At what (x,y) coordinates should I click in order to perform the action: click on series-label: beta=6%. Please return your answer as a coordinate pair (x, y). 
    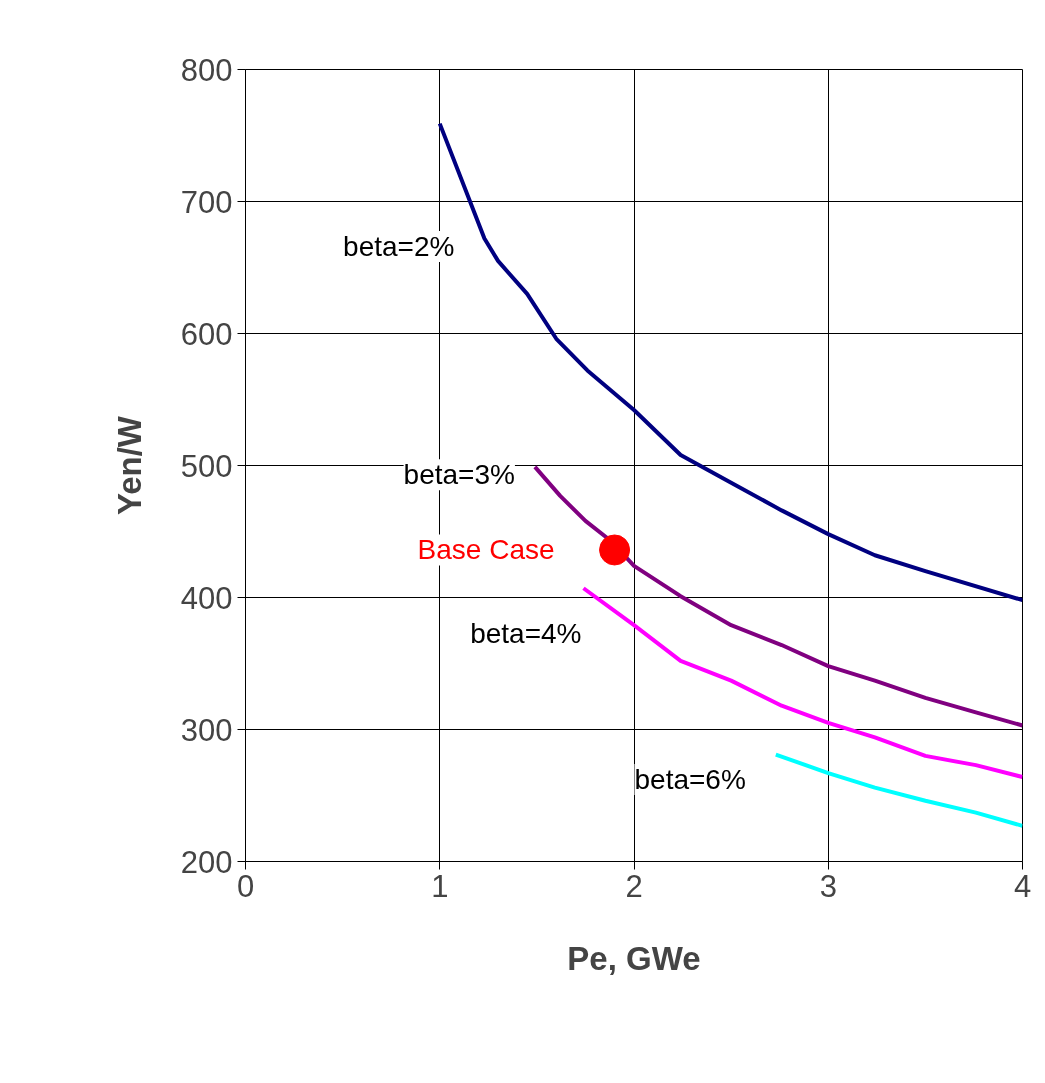
    Looking at the image, I should click on (690, 780).